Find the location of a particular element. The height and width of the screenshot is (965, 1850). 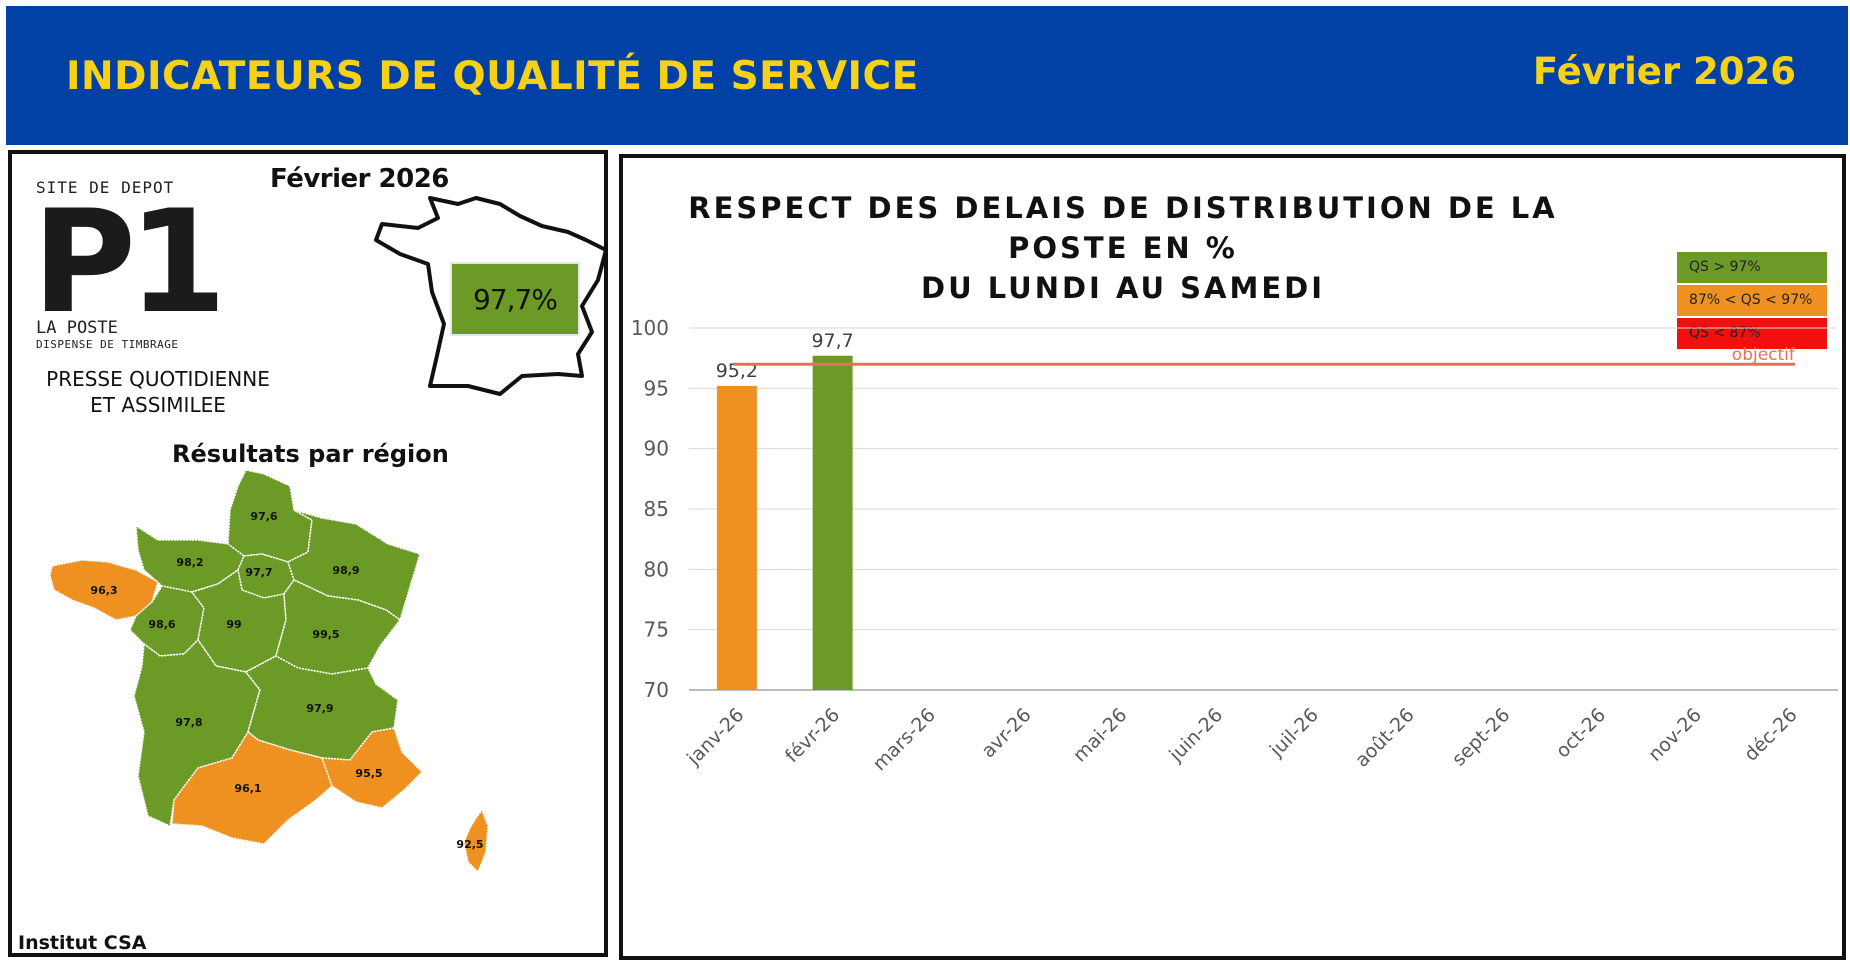

x-tick-label: août-26 is located at coordinates (1385, 738).